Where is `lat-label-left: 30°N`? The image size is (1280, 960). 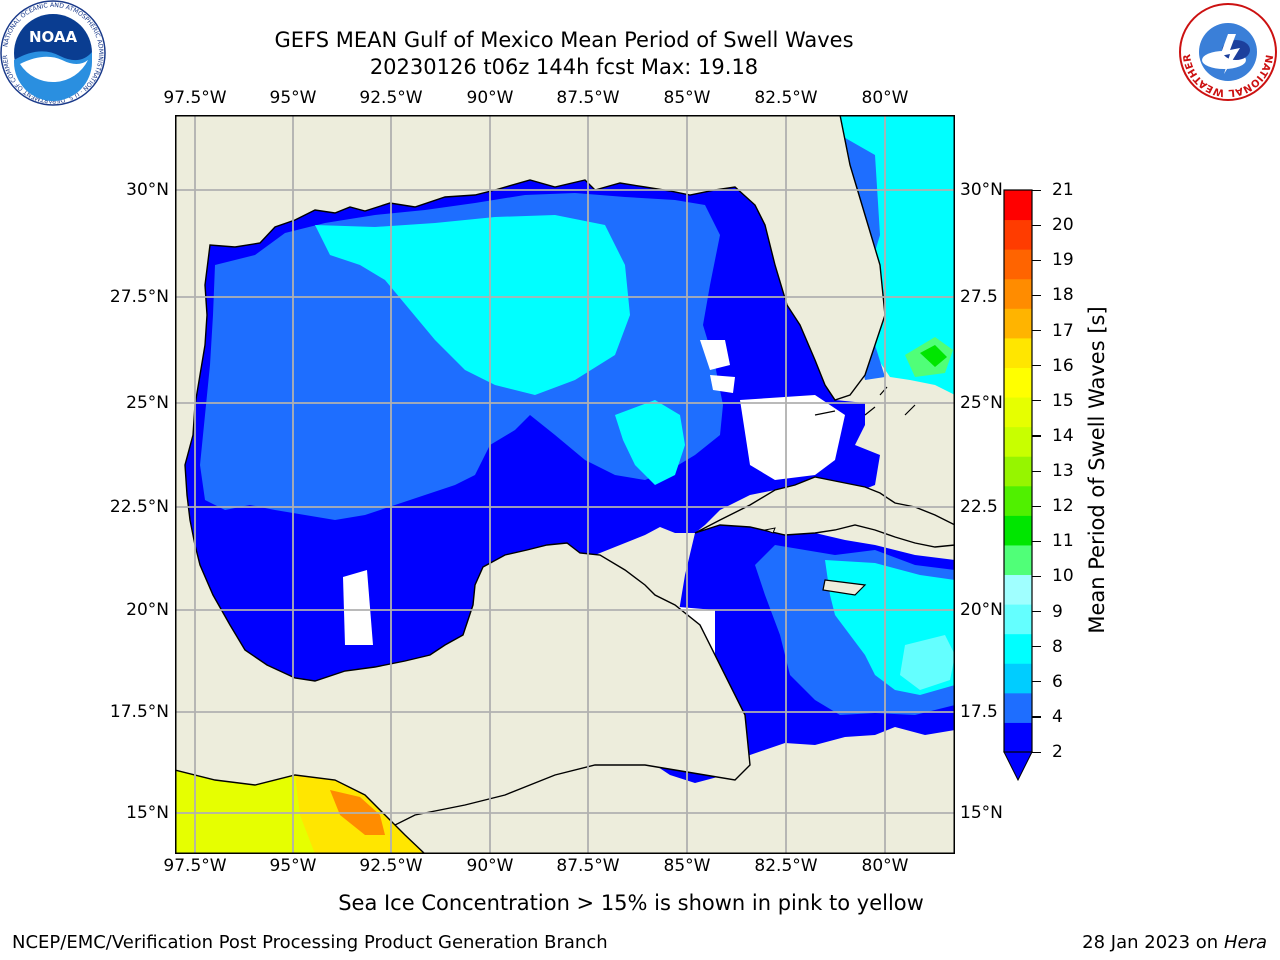
lat-label-left: 30°N is located at coordinates (147, 190).